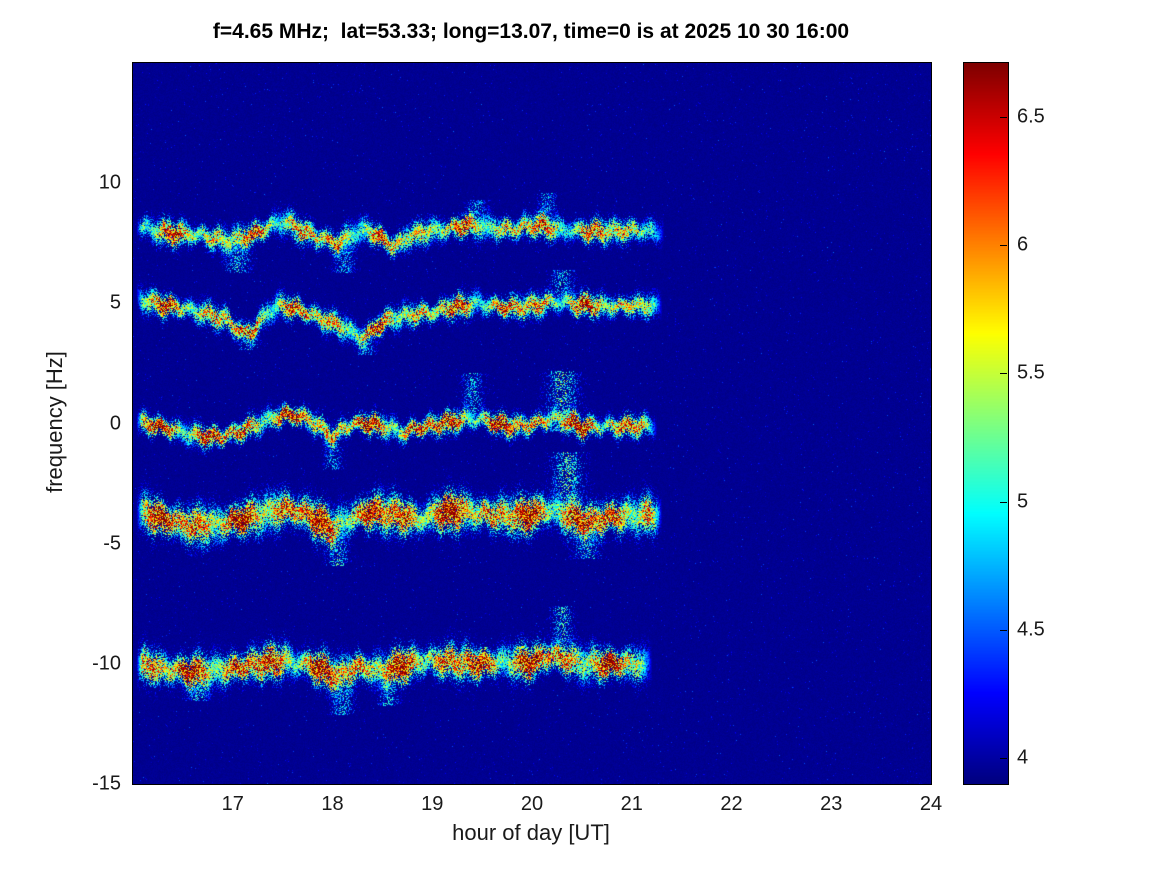  I want to click on colorbar-tick-label: 5, so click(1023, 501).